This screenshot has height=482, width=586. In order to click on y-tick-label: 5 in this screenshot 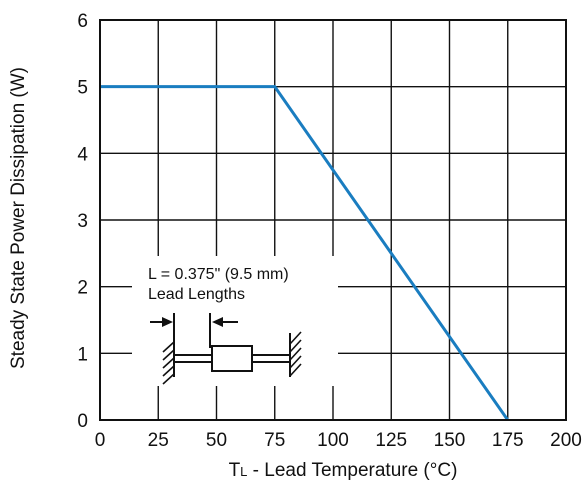, I will do `click(82, 88)`.